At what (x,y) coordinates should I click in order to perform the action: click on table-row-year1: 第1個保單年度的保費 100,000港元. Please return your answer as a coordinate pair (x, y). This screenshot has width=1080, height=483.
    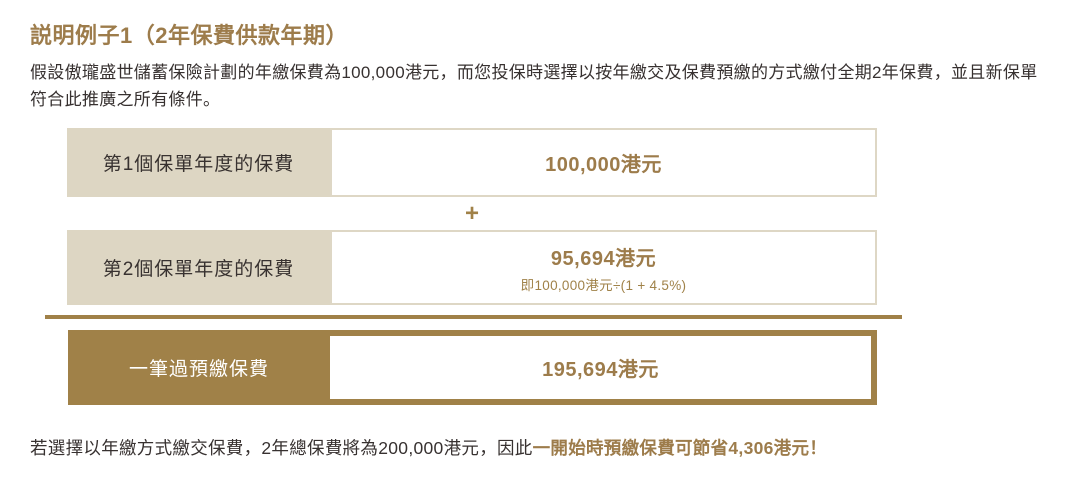
    Looking at the image, I should click on (472, 162).